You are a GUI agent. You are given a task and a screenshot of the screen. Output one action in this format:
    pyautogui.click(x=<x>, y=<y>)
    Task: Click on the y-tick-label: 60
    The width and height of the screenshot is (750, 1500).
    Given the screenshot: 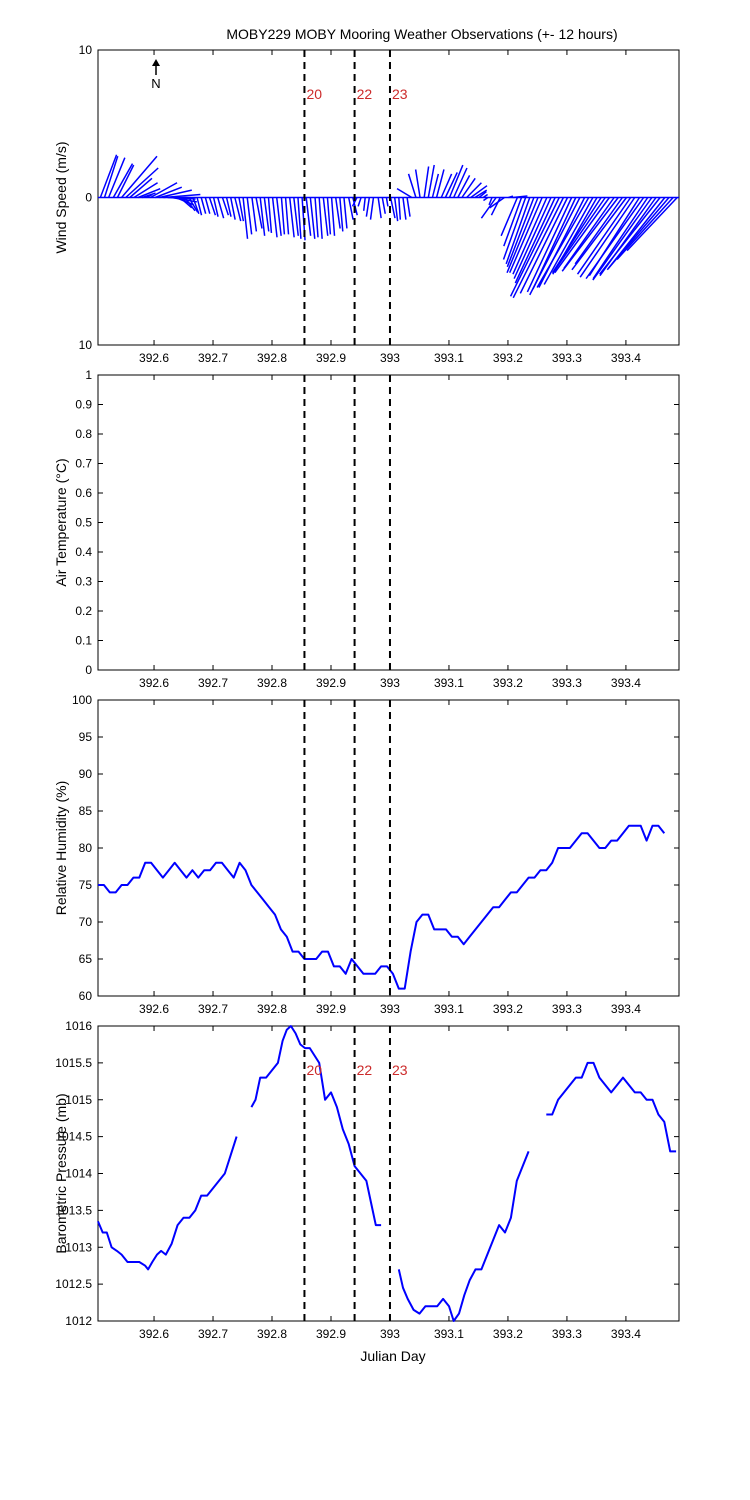 What is the action you would take?
    pyautogui.click(x=86, y=996)
    